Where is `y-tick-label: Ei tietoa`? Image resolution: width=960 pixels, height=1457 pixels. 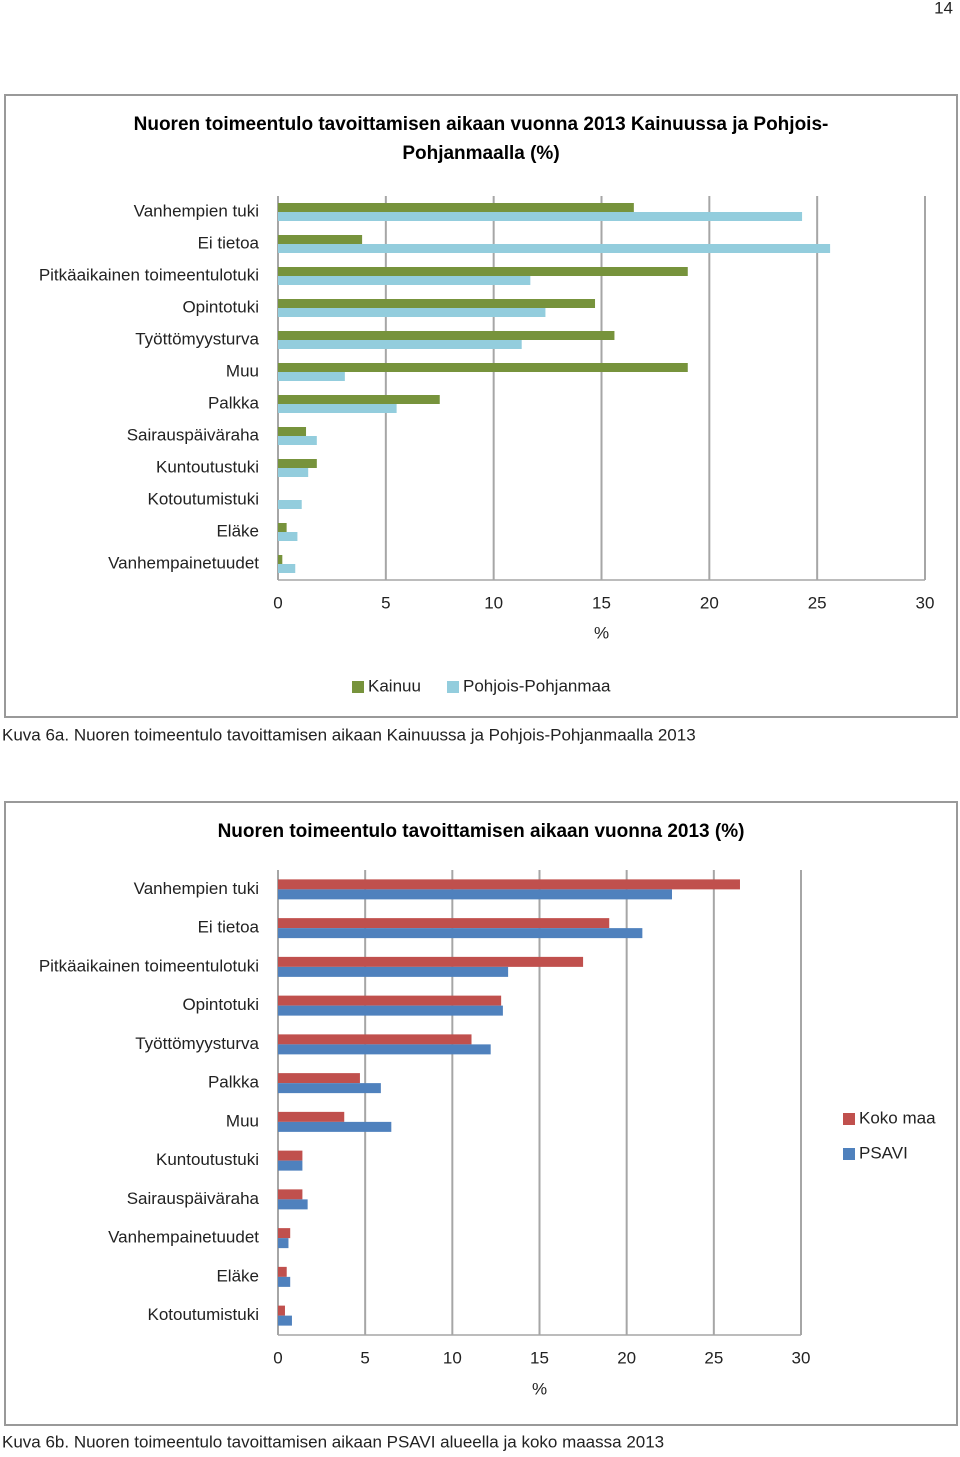 y-tick-label: Ei tietoa is located at coordinates (229, 927).